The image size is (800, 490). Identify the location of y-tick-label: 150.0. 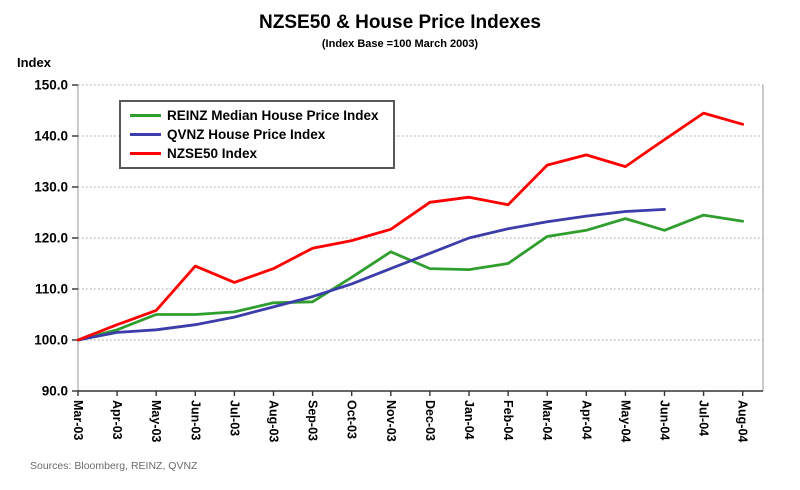
(51, 85).